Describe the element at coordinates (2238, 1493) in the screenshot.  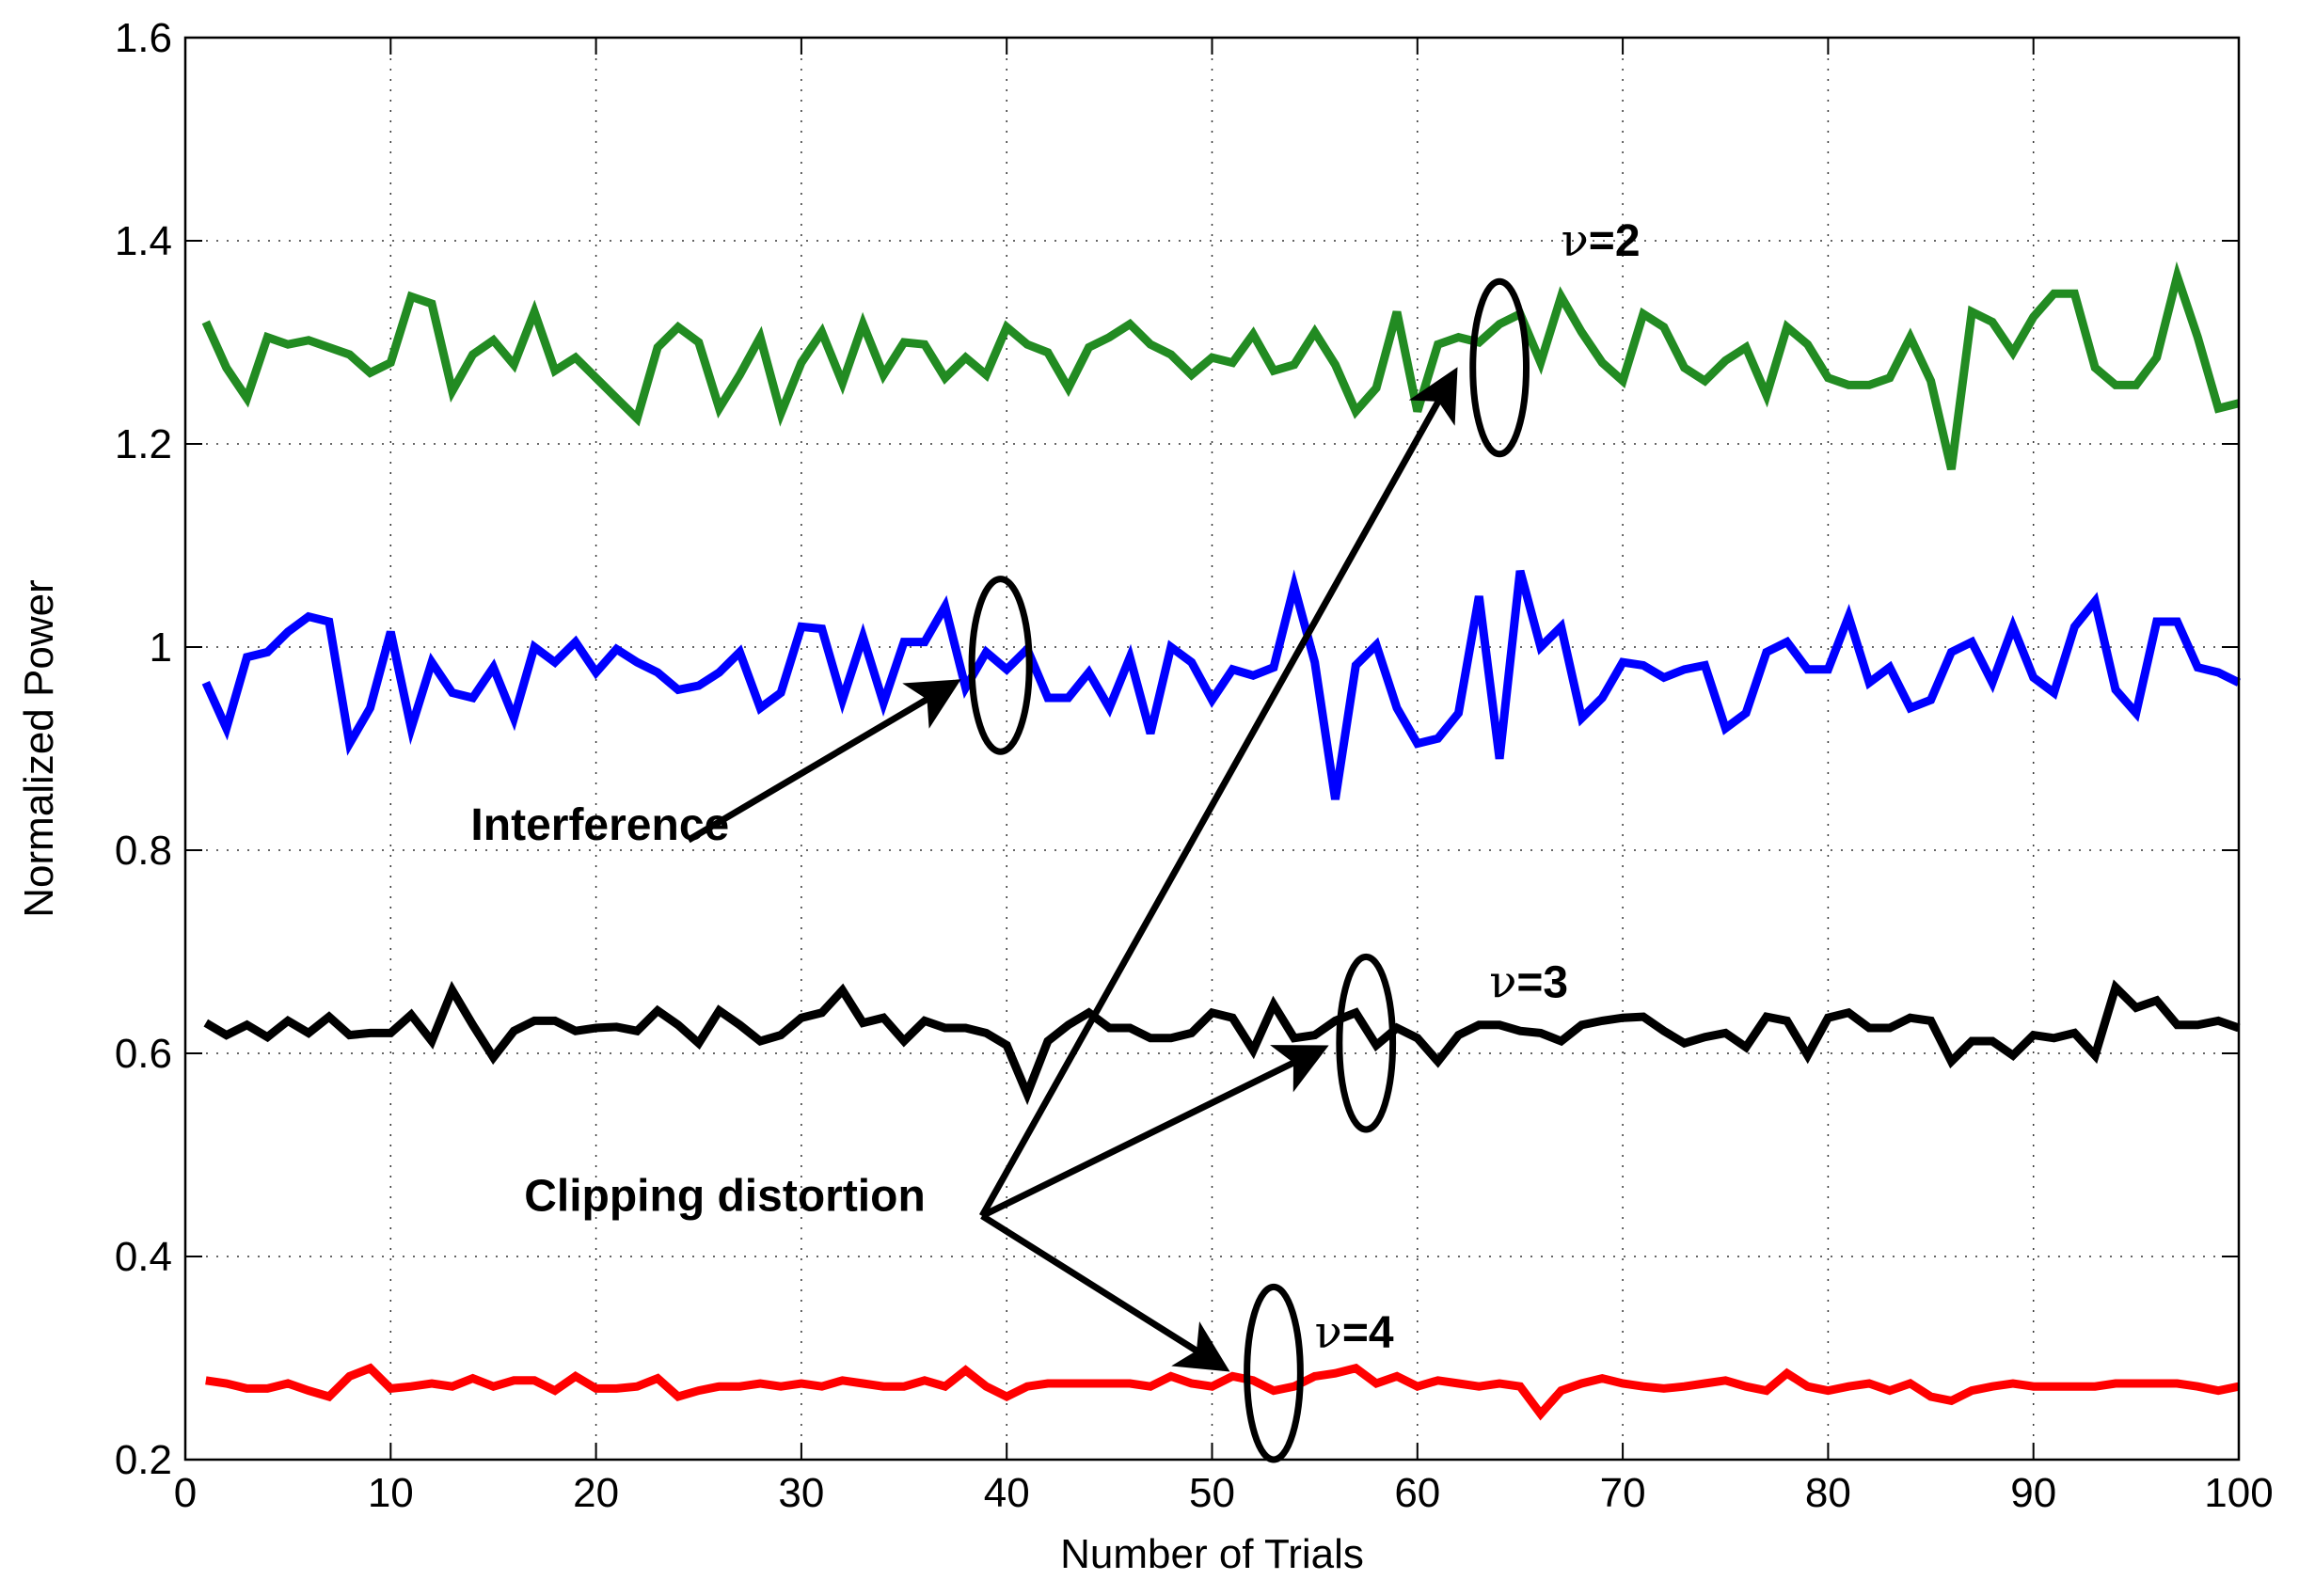
I see `x-tick-label: 100` at that location.